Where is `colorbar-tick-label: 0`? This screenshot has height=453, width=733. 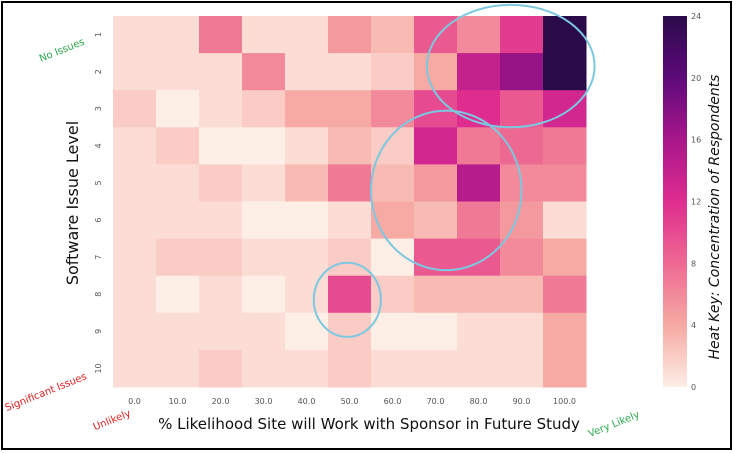
colorbar-tick-label: 0 is located at coordinates (693, 387).